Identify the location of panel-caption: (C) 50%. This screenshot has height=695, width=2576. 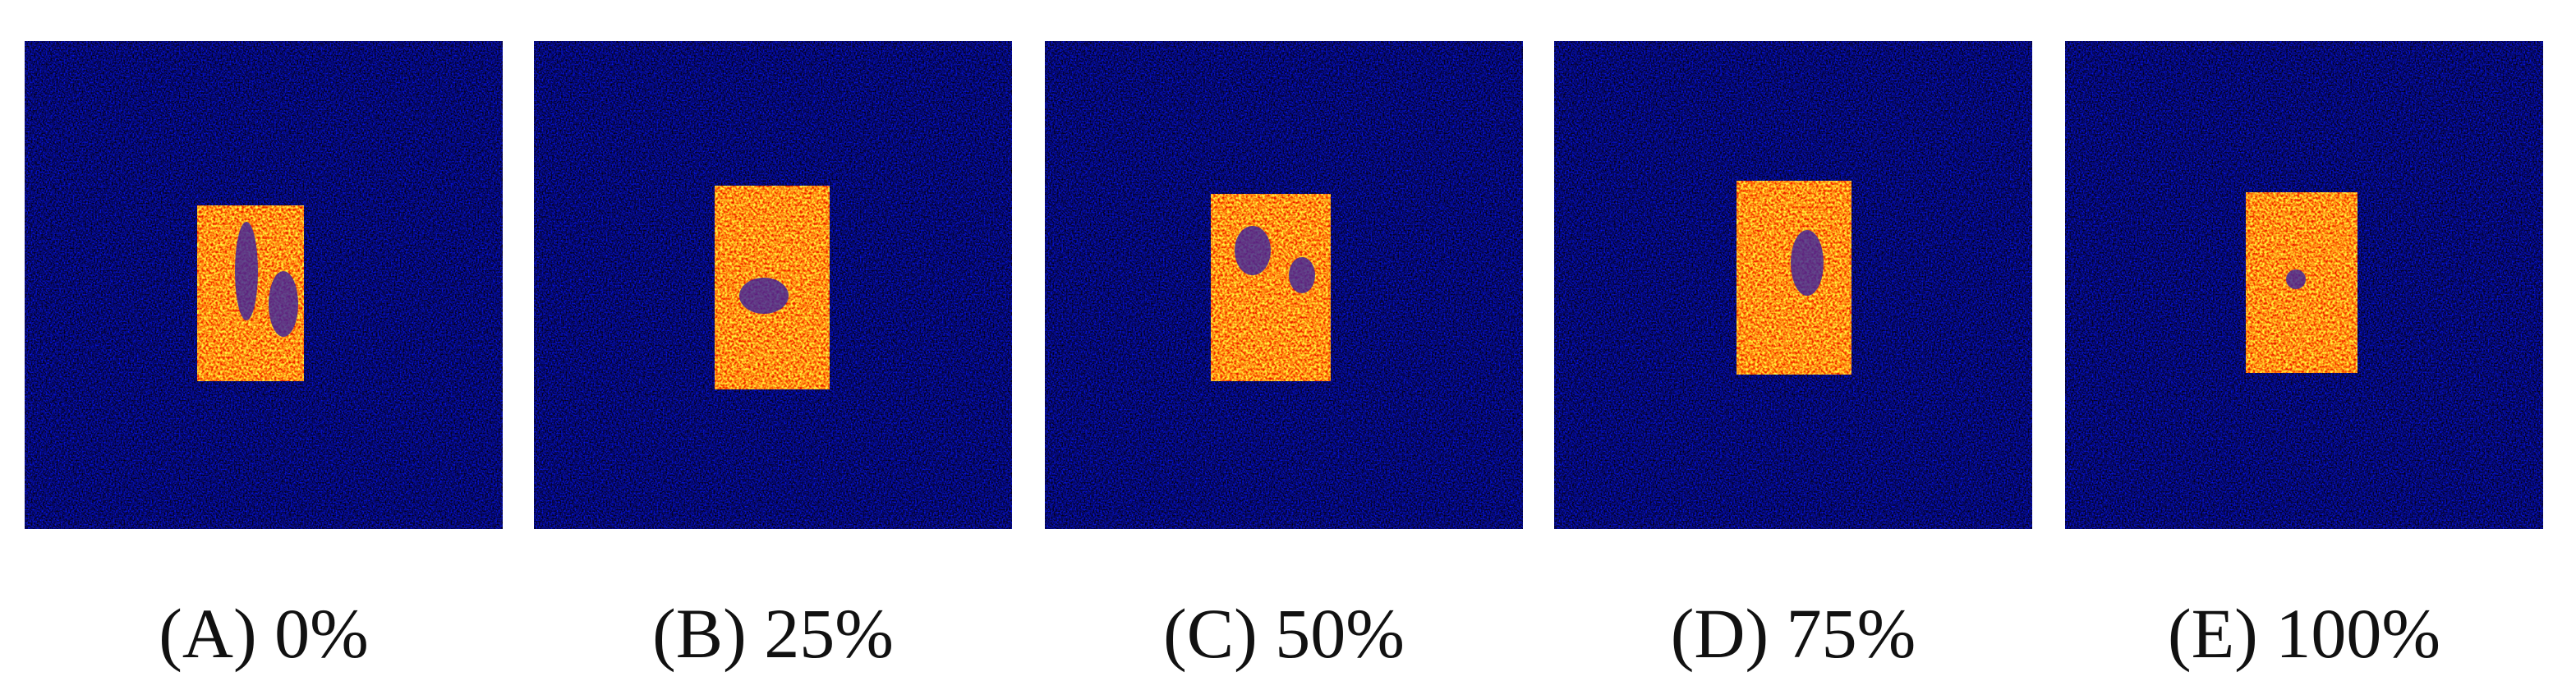
(1284, 633).